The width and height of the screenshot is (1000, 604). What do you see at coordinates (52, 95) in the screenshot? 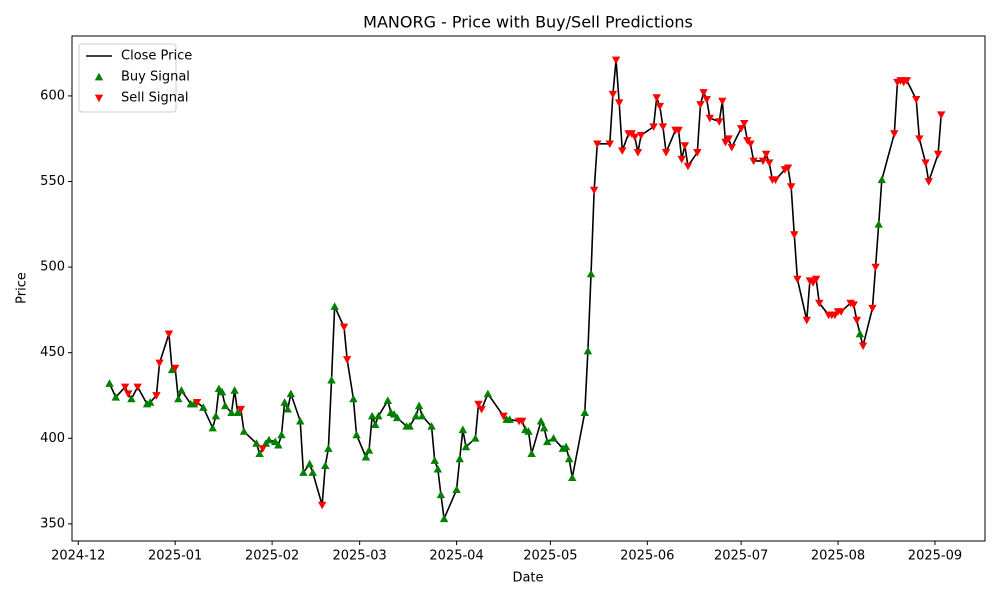
I see `y-tick-label: 600` at bounding box center [52, 95].